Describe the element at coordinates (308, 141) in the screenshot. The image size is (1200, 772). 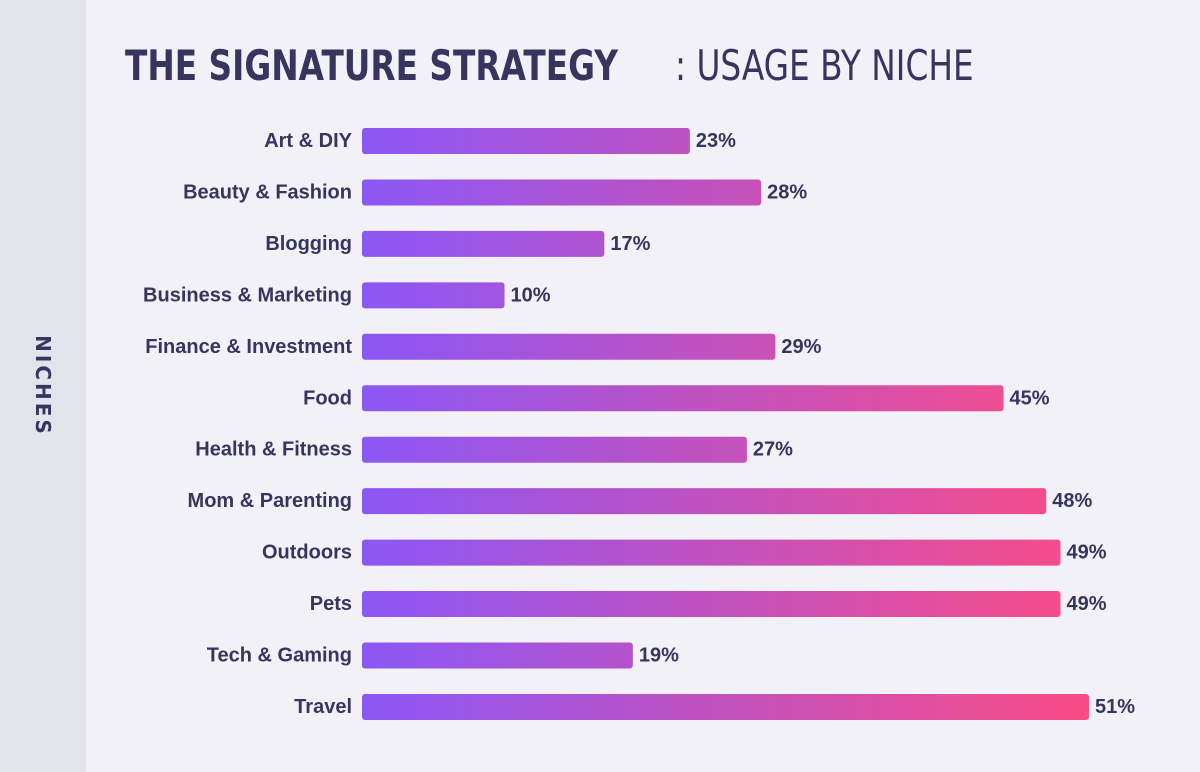
I see `category-label: Art & DIY` at that location.